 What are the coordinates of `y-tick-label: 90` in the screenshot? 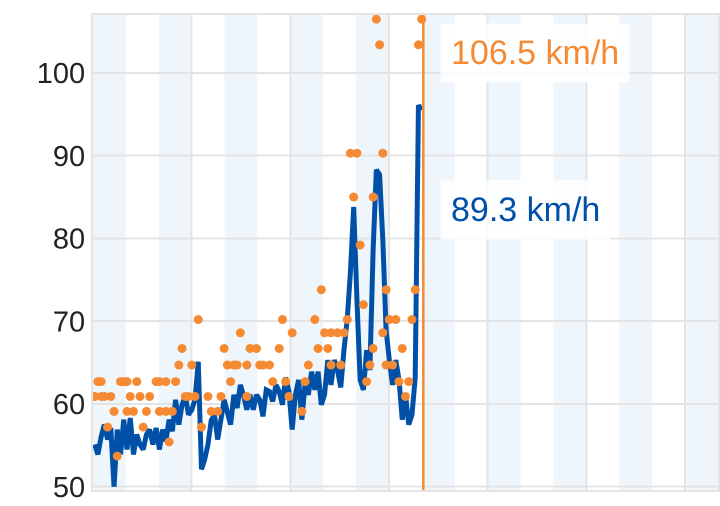 It's located at (69, 156).